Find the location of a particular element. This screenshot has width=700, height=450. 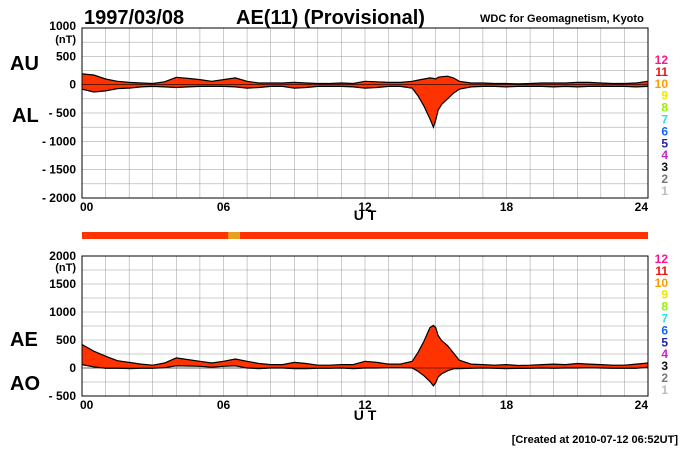

date-title: 1997/03/08 is located at coordinates (134, 18).